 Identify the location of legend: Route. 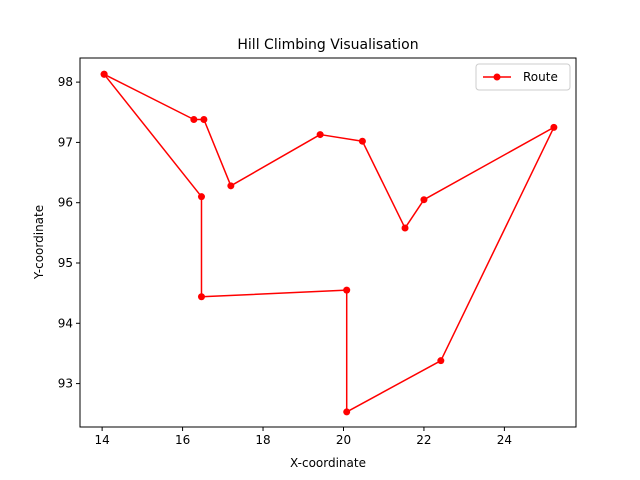
(523, 77).